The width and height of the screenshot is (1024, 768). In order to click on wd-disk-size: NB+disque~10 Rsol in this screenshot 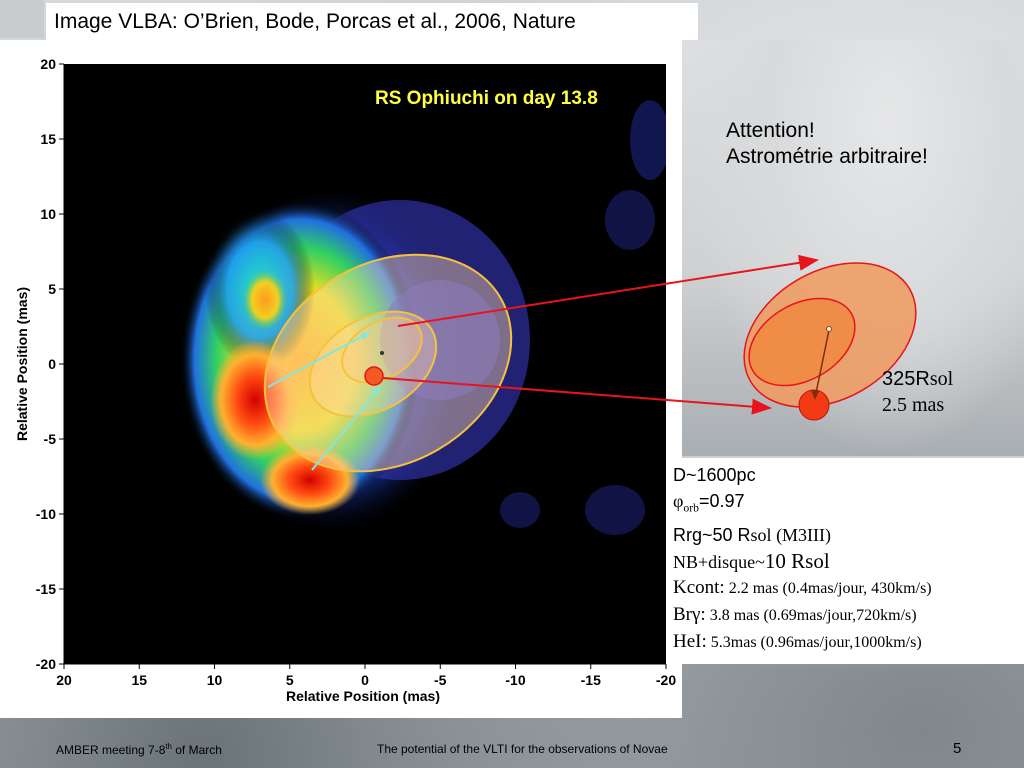, I will do `click(751, 560)`.